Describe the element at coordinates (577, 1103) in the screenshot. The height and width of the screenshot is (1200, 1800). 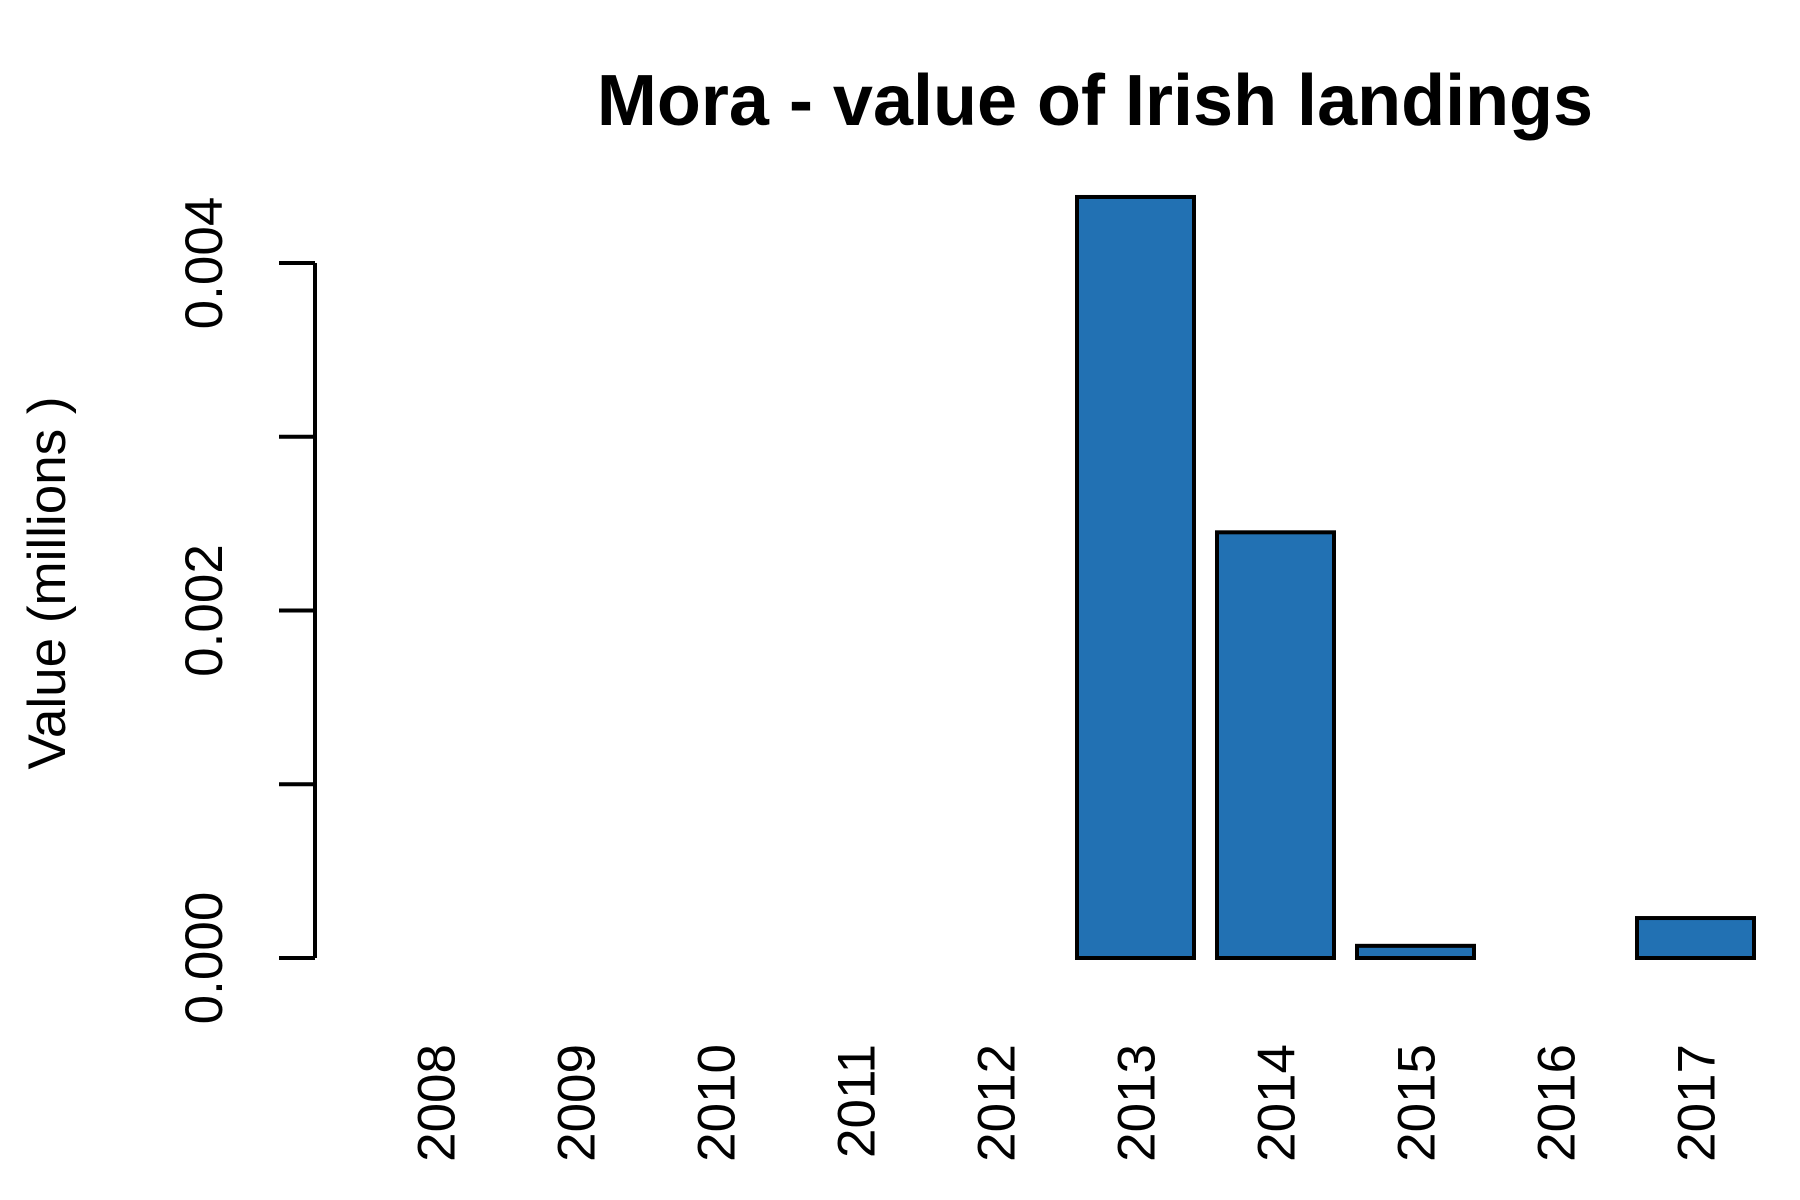
I see `x-tick-label-2009: 2009` at that location.